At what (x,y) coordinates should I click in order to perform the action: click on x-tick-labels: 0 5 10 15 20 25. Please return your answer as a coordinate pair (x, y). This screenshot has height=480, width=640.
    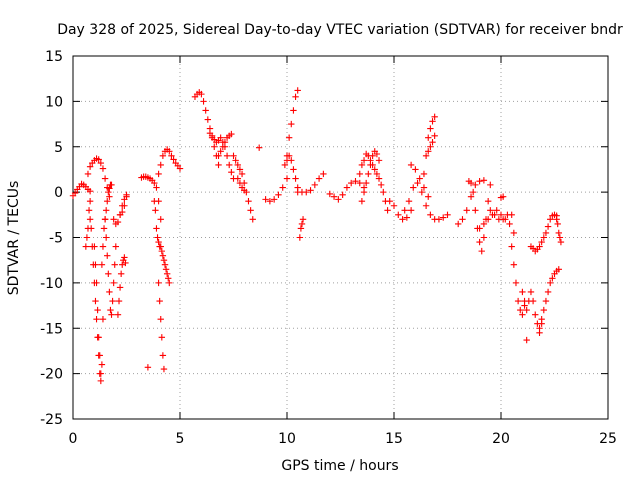
    Looking at the image, I should click on (343, 439).